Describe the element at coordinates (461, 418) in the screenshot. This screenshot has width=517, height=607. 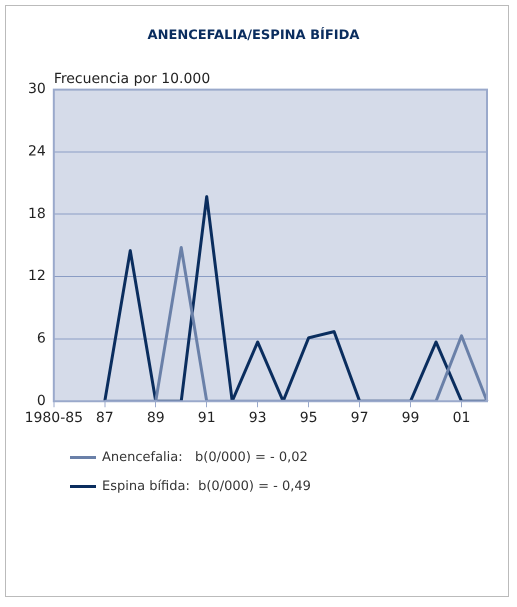
I see `x-tick-label: 01` at that location.